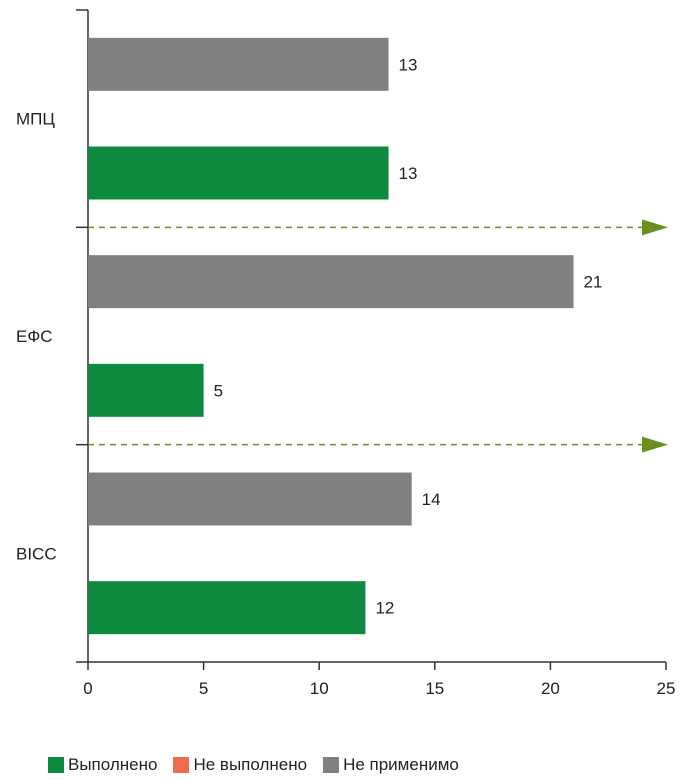  I want to click on x-tick-label-5: 25, so click(666, 688).